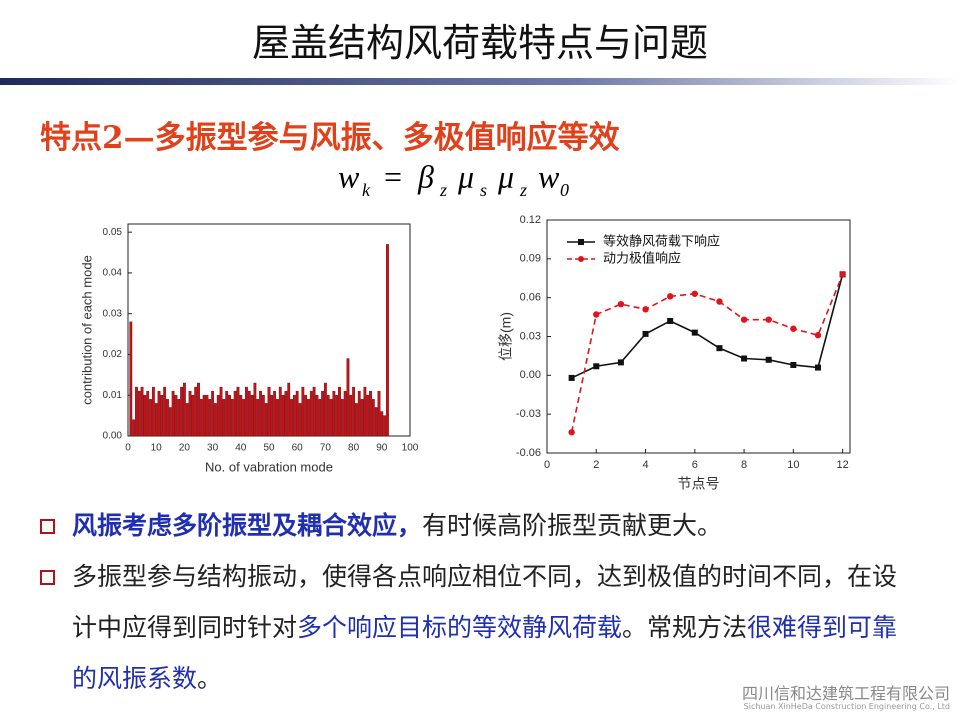 The width and height of the screenshot is (960, 720). Describe the element at coordinates (128, 448) in the screenshot. I see `x-tick-label: 0` at that location.